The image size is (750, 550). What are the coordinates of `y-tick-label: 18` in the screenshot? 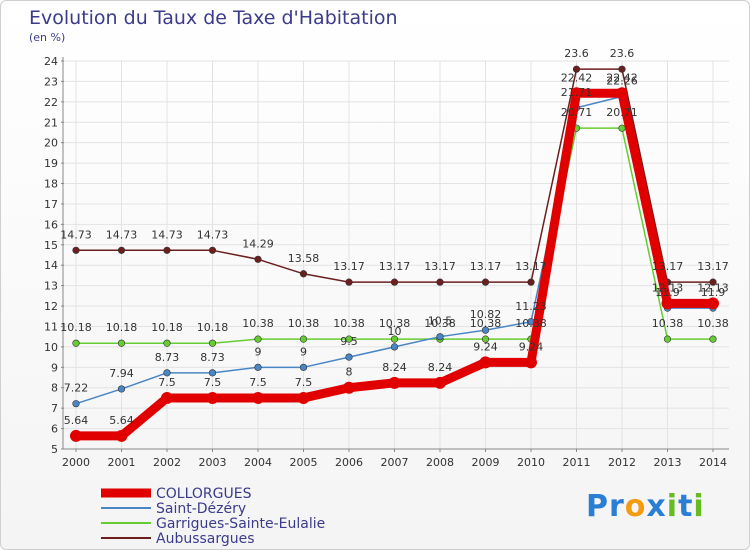 It's located at (51, 184).